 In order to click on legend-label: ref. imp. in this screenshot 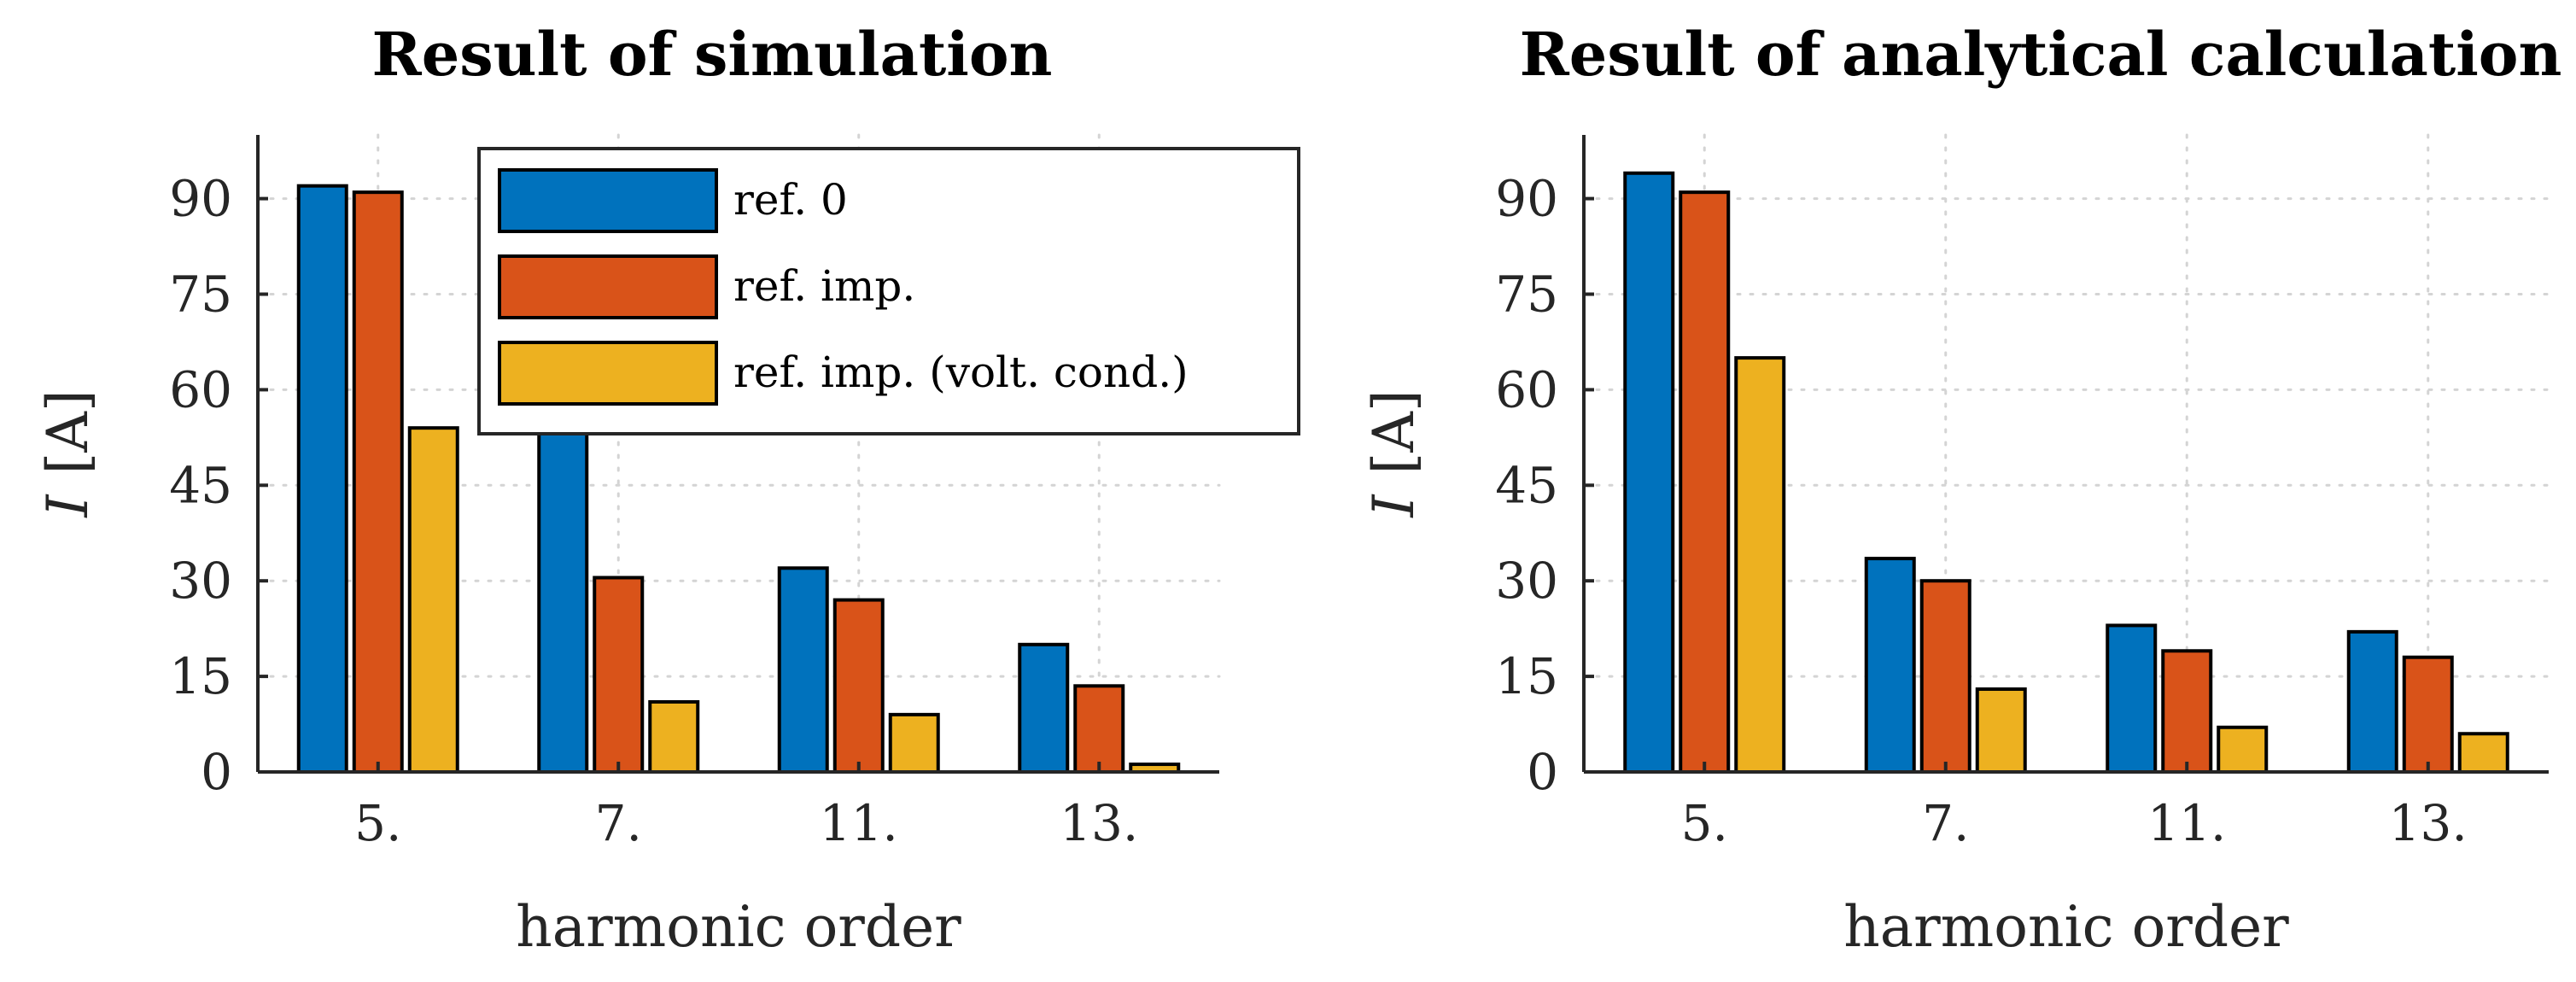, I will do `click(824, 286)`.